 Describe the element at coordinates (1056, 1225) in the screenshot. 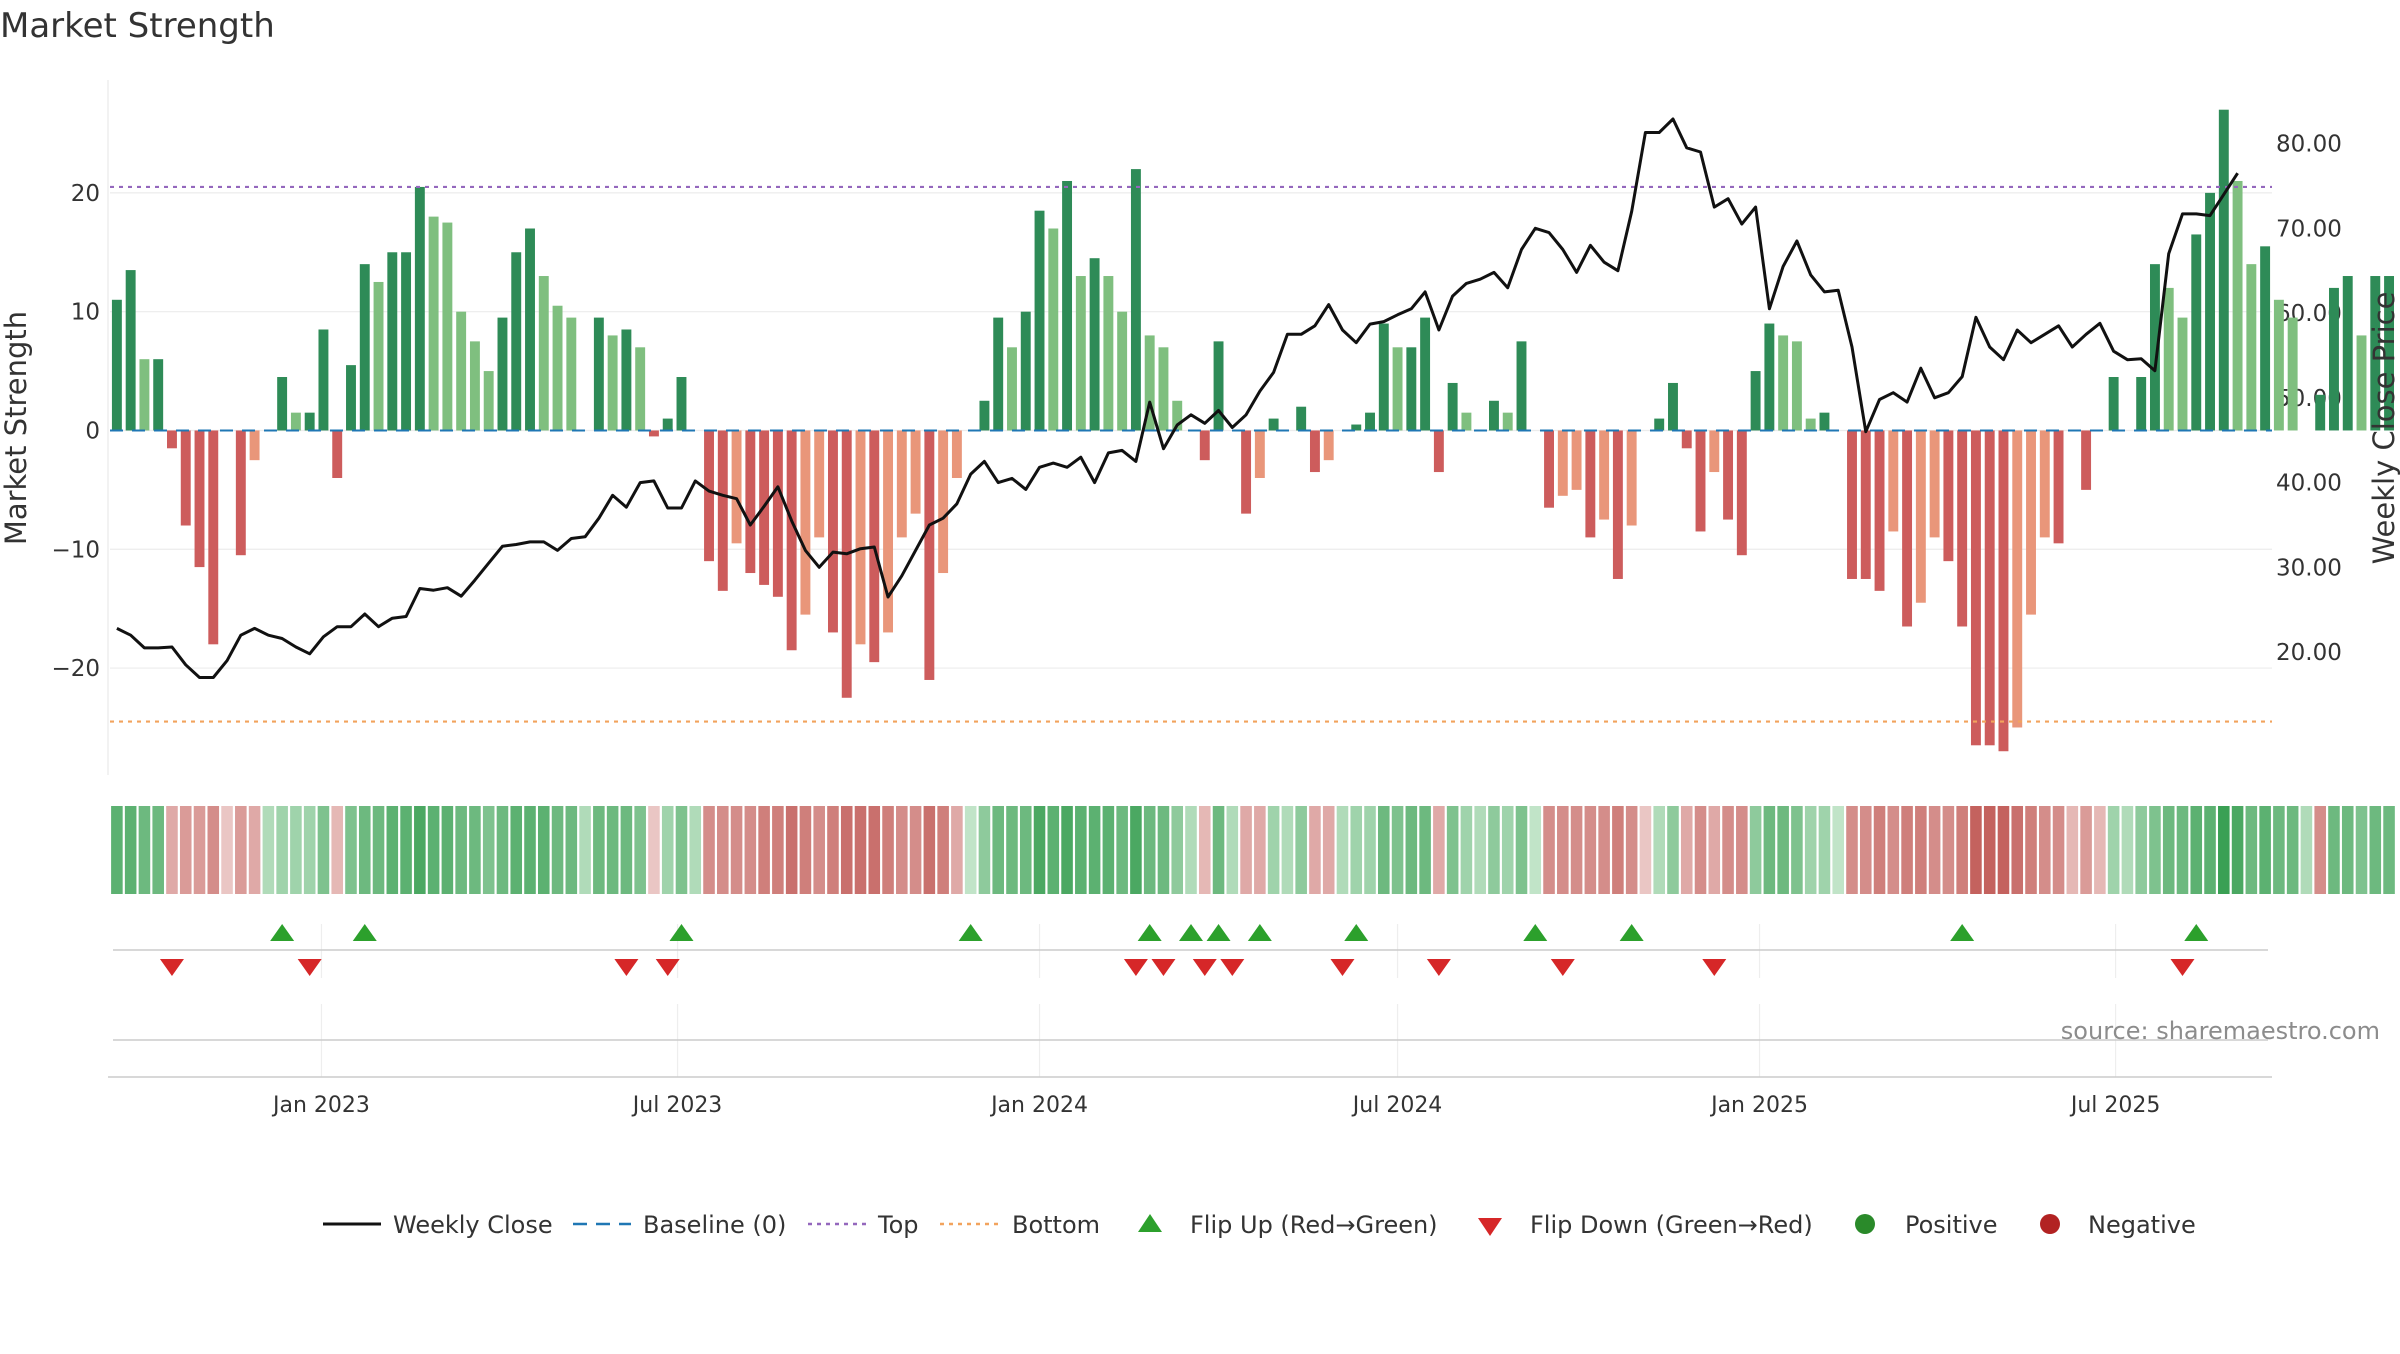

I see `legend-label-bottom: Bottom` at that location.